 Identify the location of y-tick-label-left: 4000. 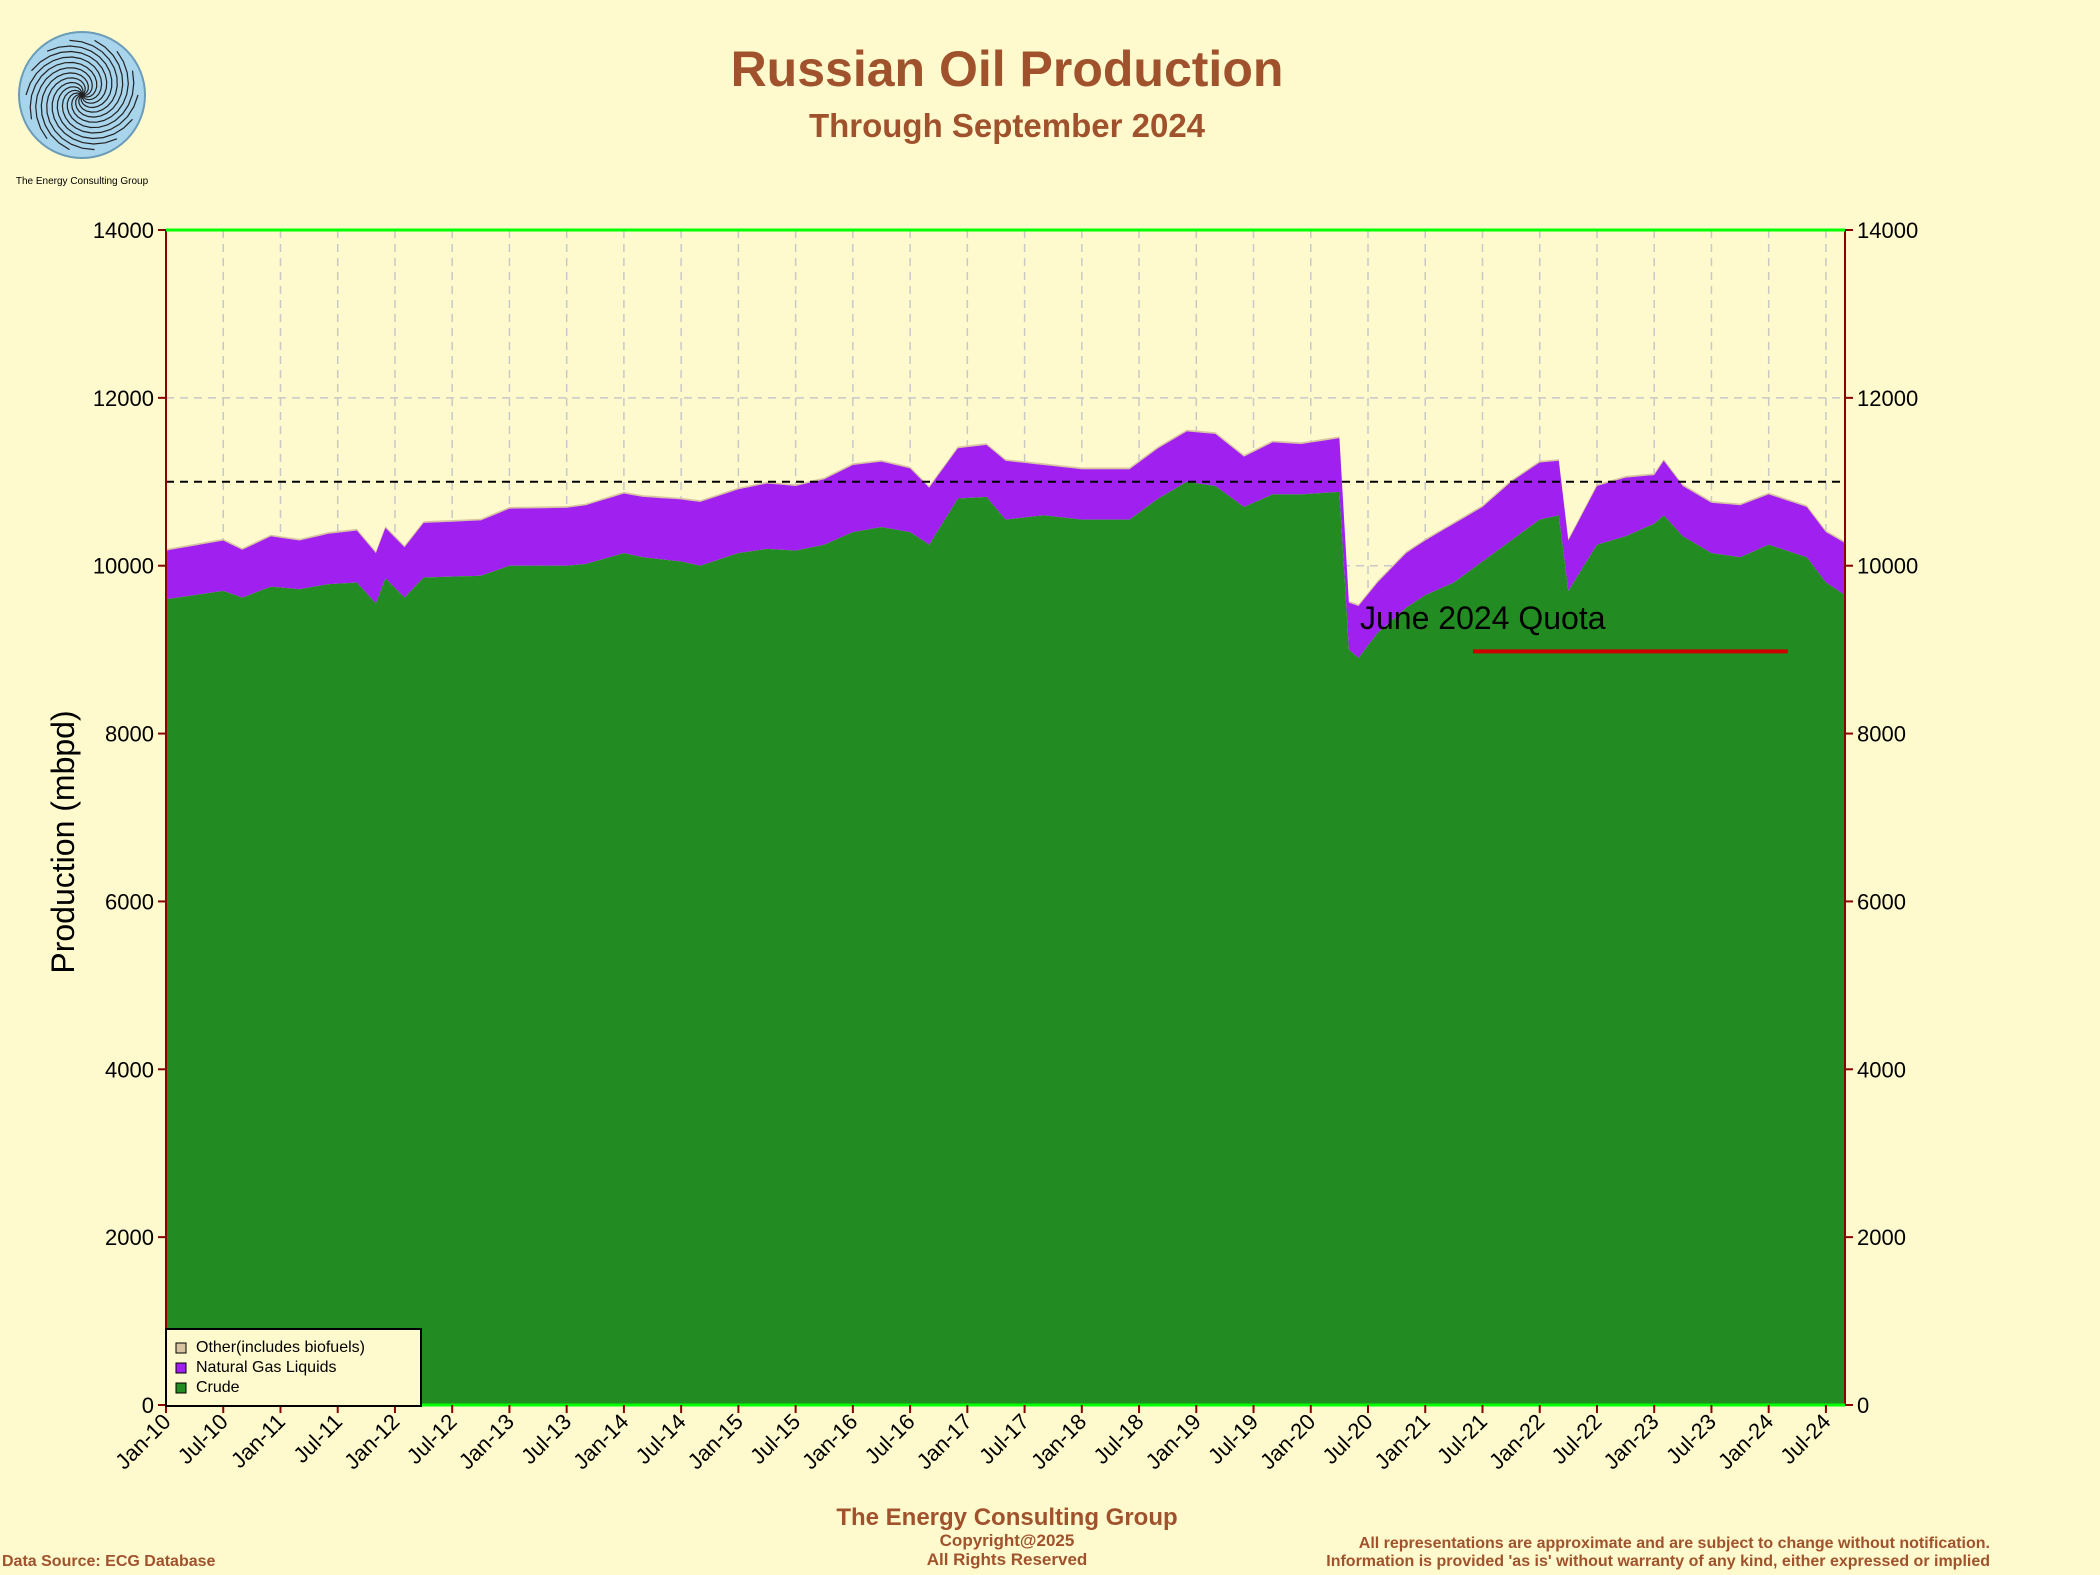
(129, 1069).